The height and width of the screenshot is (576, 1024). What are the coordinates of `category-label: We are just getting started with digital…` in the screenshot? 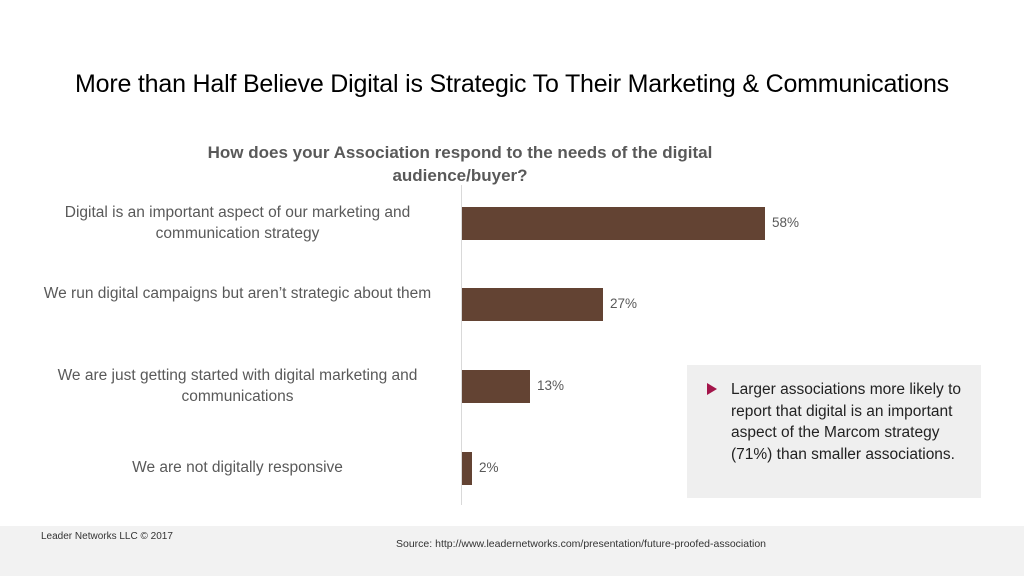 It's located at (237, 386).